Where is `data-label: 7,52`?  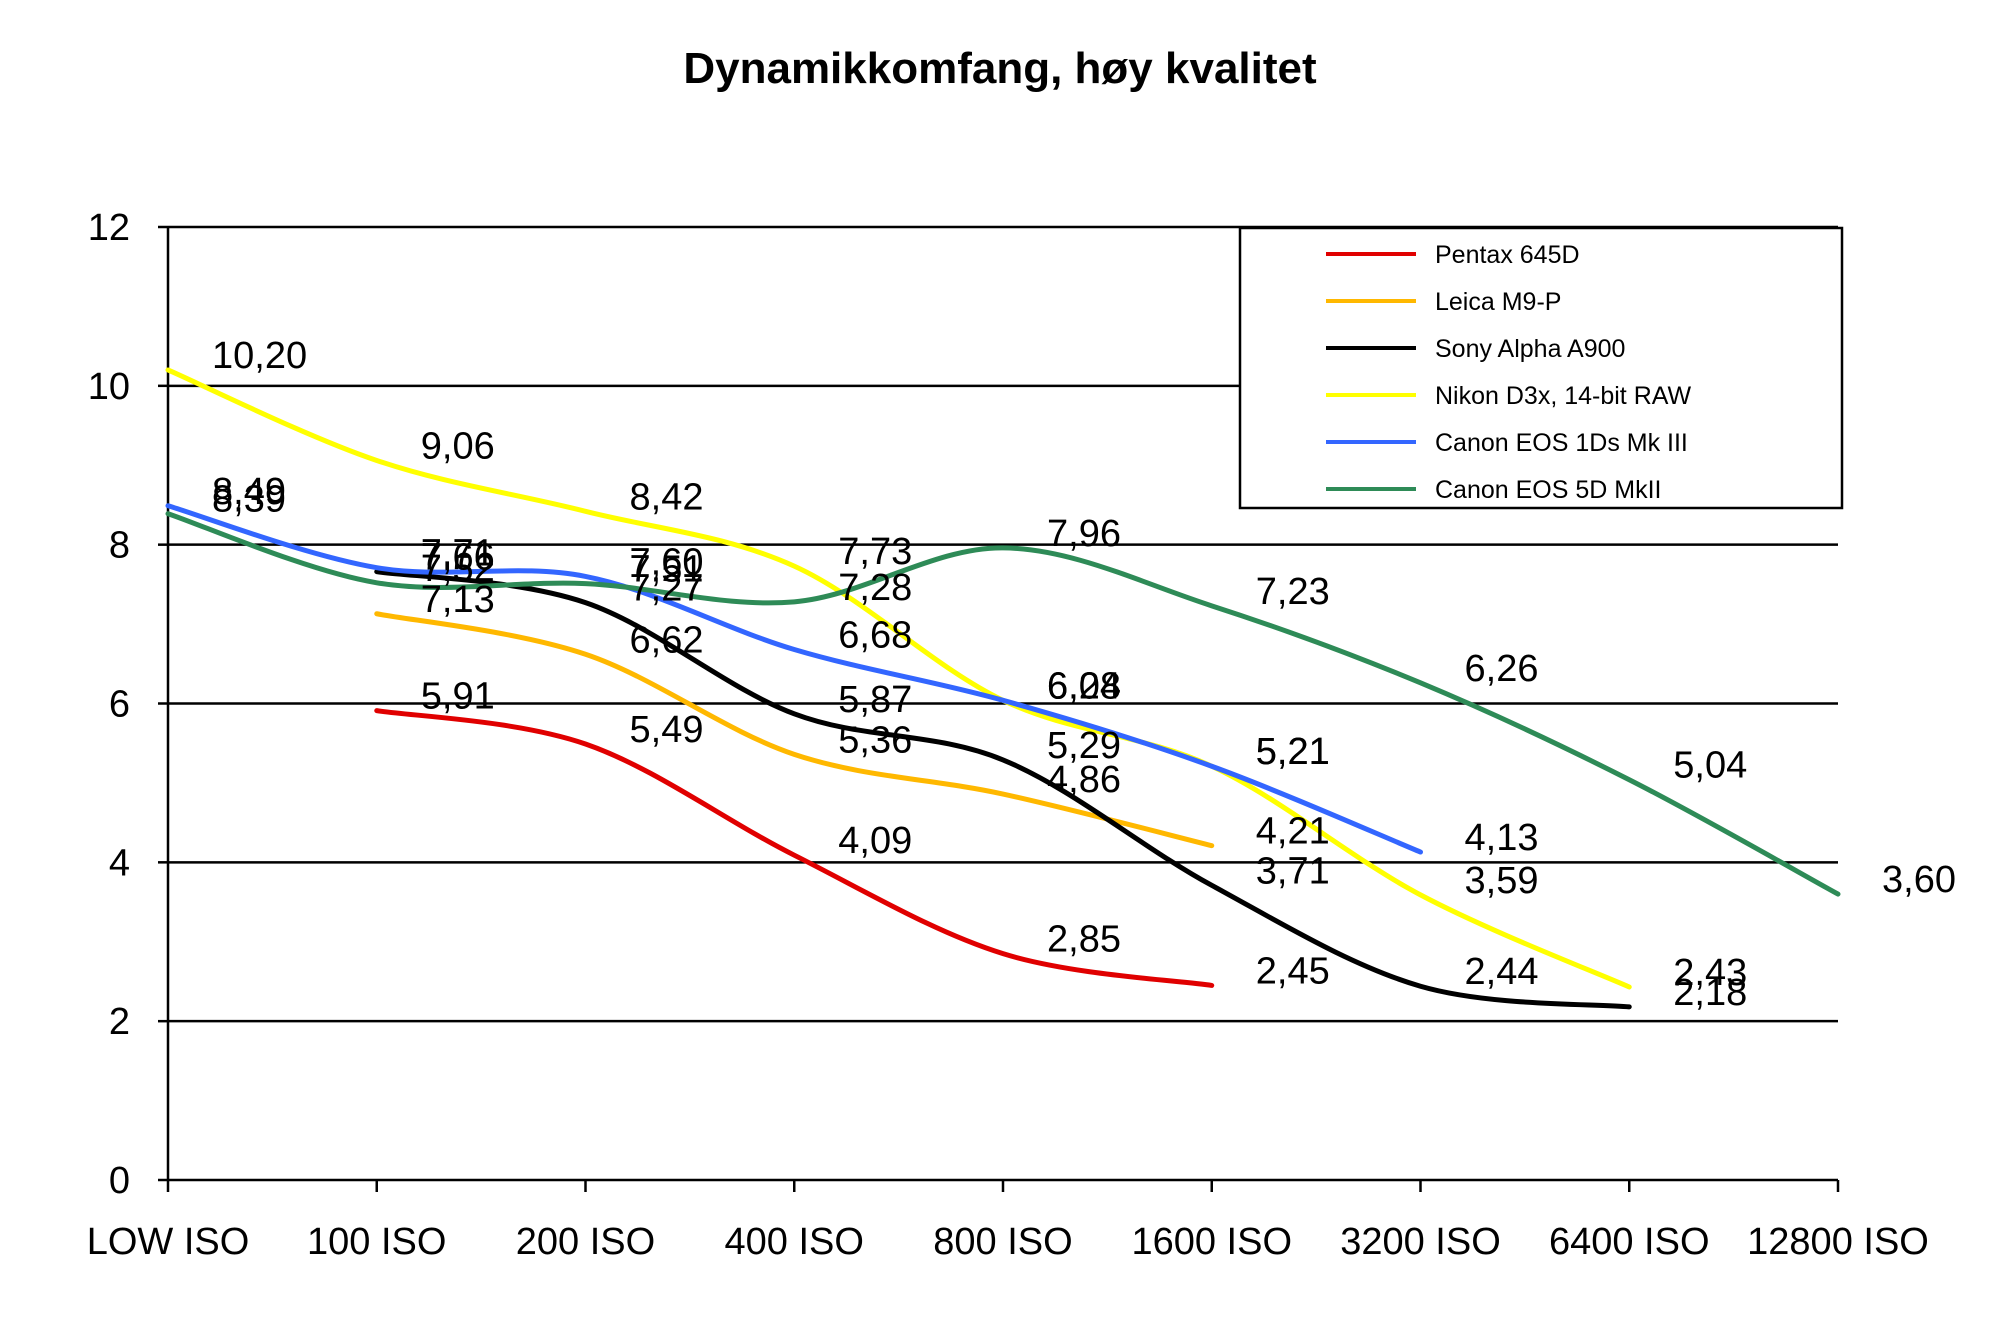
data-label: 7,52 is located at coordinates (458, 569).